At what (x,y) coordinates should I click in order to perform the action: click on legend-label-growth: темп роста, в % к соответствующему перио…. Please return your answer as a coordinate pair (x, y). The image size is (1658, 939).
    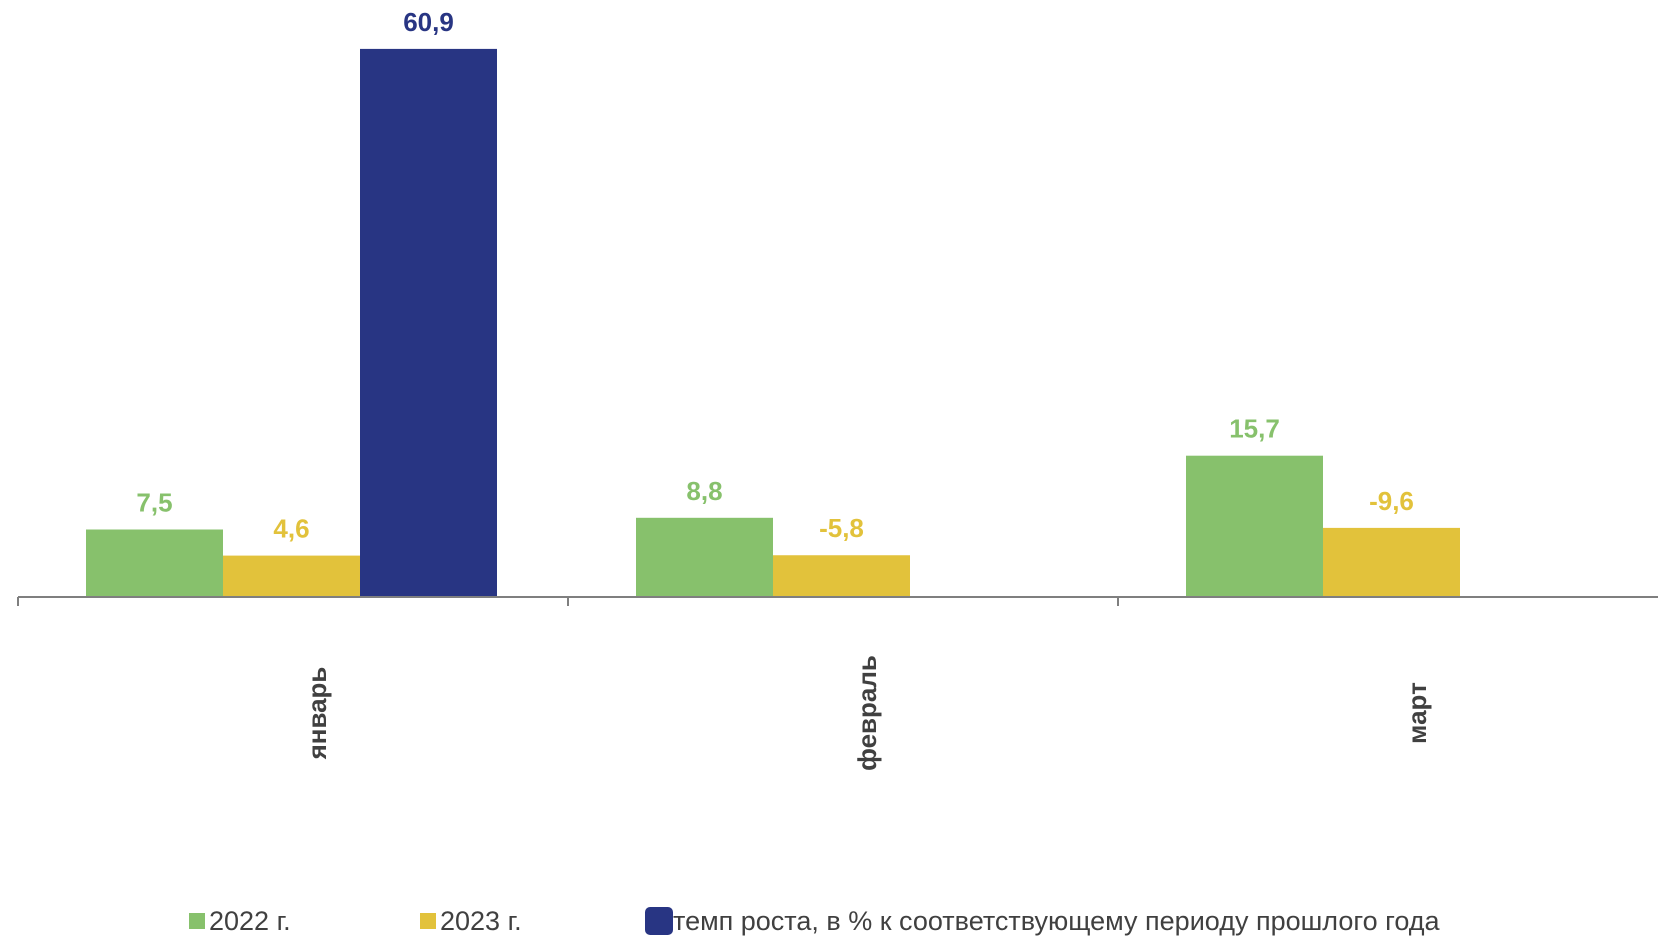
    Looking at the image, I should click on (1056, 920).